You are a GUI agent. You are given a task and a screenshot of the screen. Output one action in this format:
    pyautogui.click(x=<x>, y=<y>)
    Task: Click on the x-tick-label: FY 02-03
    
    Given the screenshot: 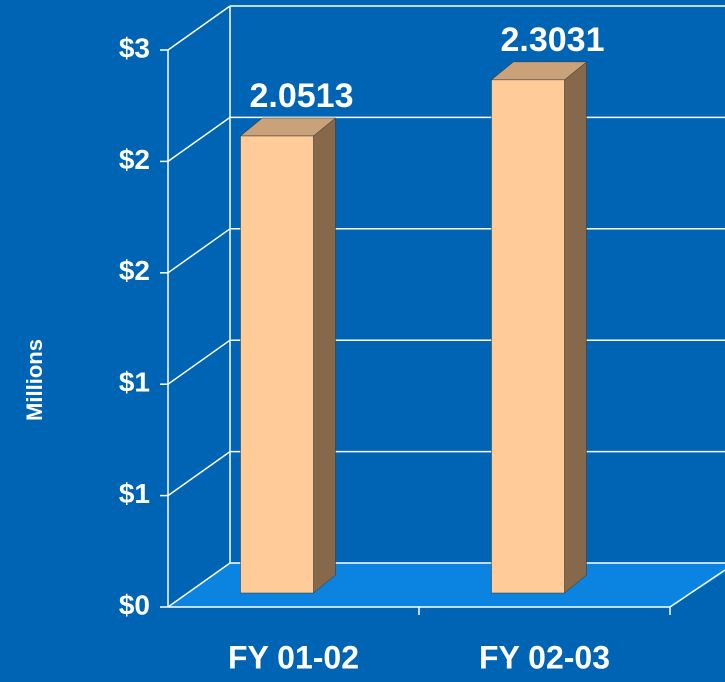 What is the action you would take?
    pyautogui.click(x=544, y=657)
    